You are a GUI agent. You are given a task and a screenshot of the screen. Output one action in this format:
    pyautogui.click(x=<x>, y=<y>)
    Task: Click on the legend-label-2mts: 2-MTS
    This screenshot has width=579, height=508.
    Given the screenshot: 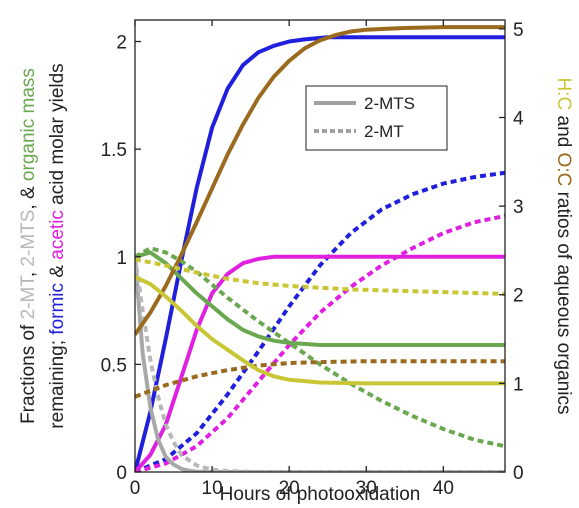 What is the action you would take?
    pyautogui.click(x=389, y=103)
    